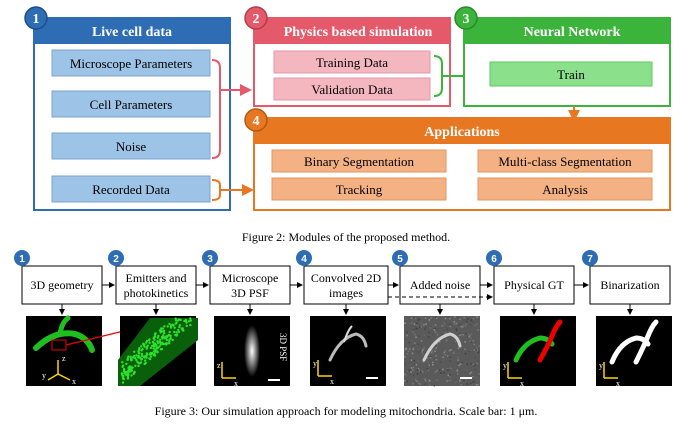 Image resolution: width=692 pixels, height=439 pixels. I want to click on svg-text: 7, so click(590, 259).